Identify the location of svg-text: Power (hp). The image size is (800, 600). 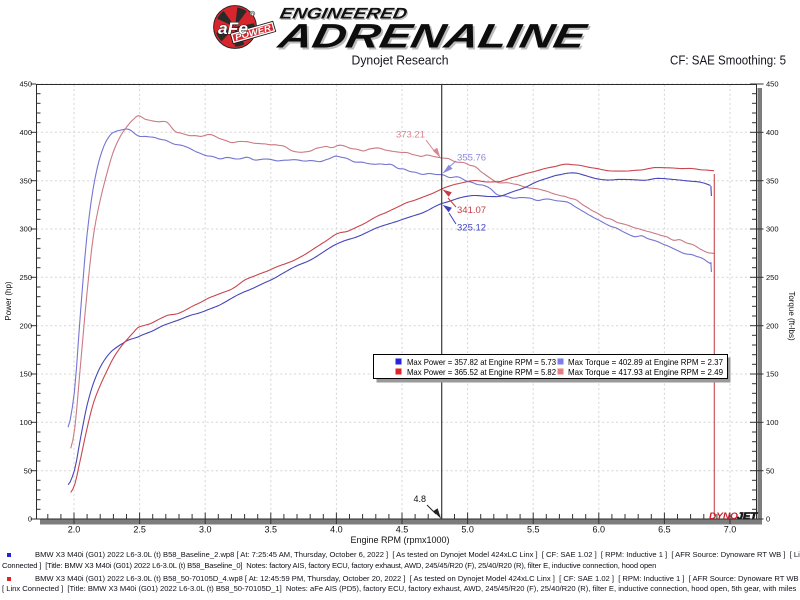
(8, 300).